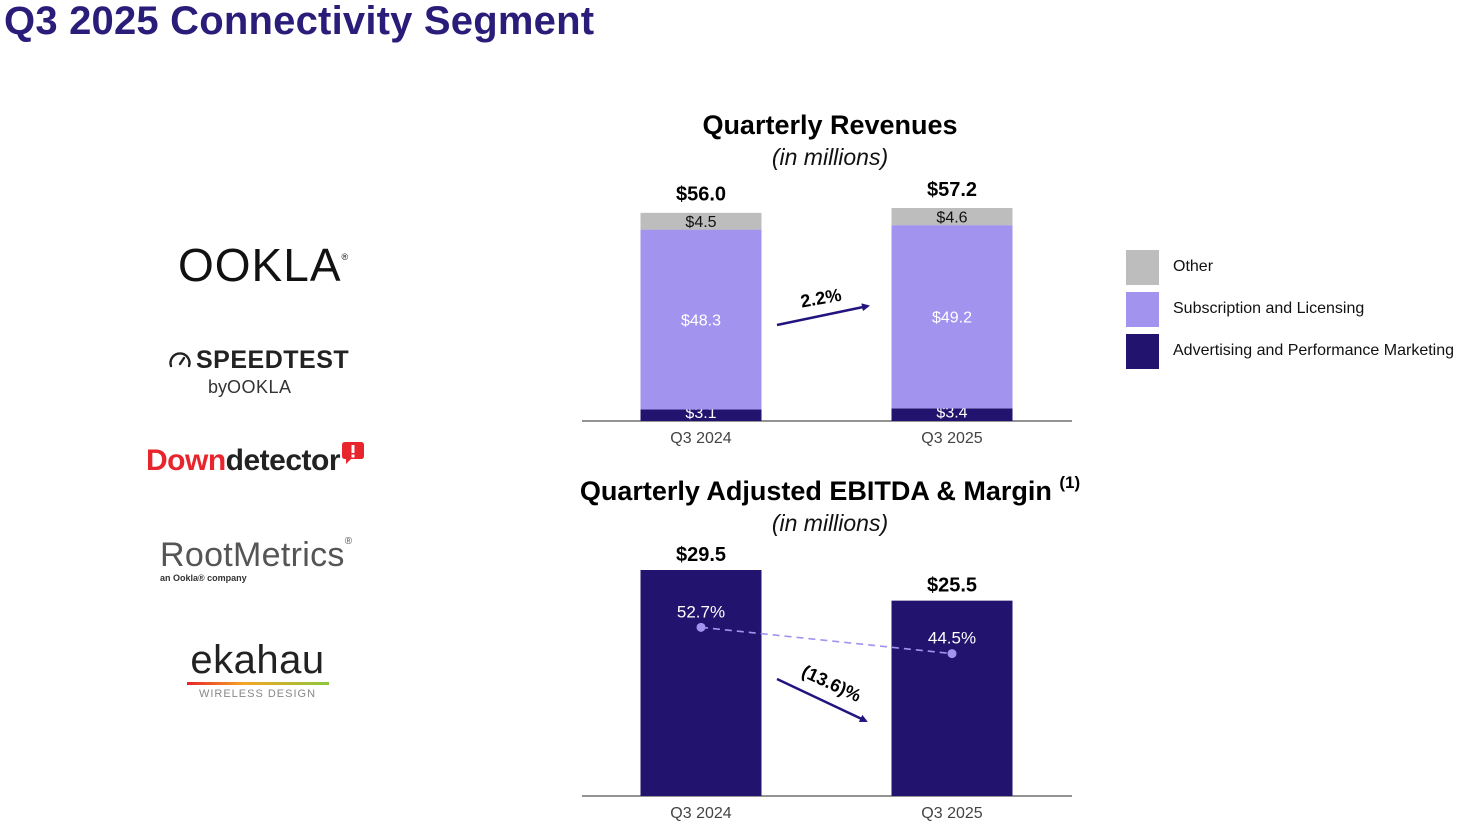 Image resolution: width=1467 pixels, height=825 pixels. I want to click on legend-label: Subscription and Licensing, so click(1269, 308).